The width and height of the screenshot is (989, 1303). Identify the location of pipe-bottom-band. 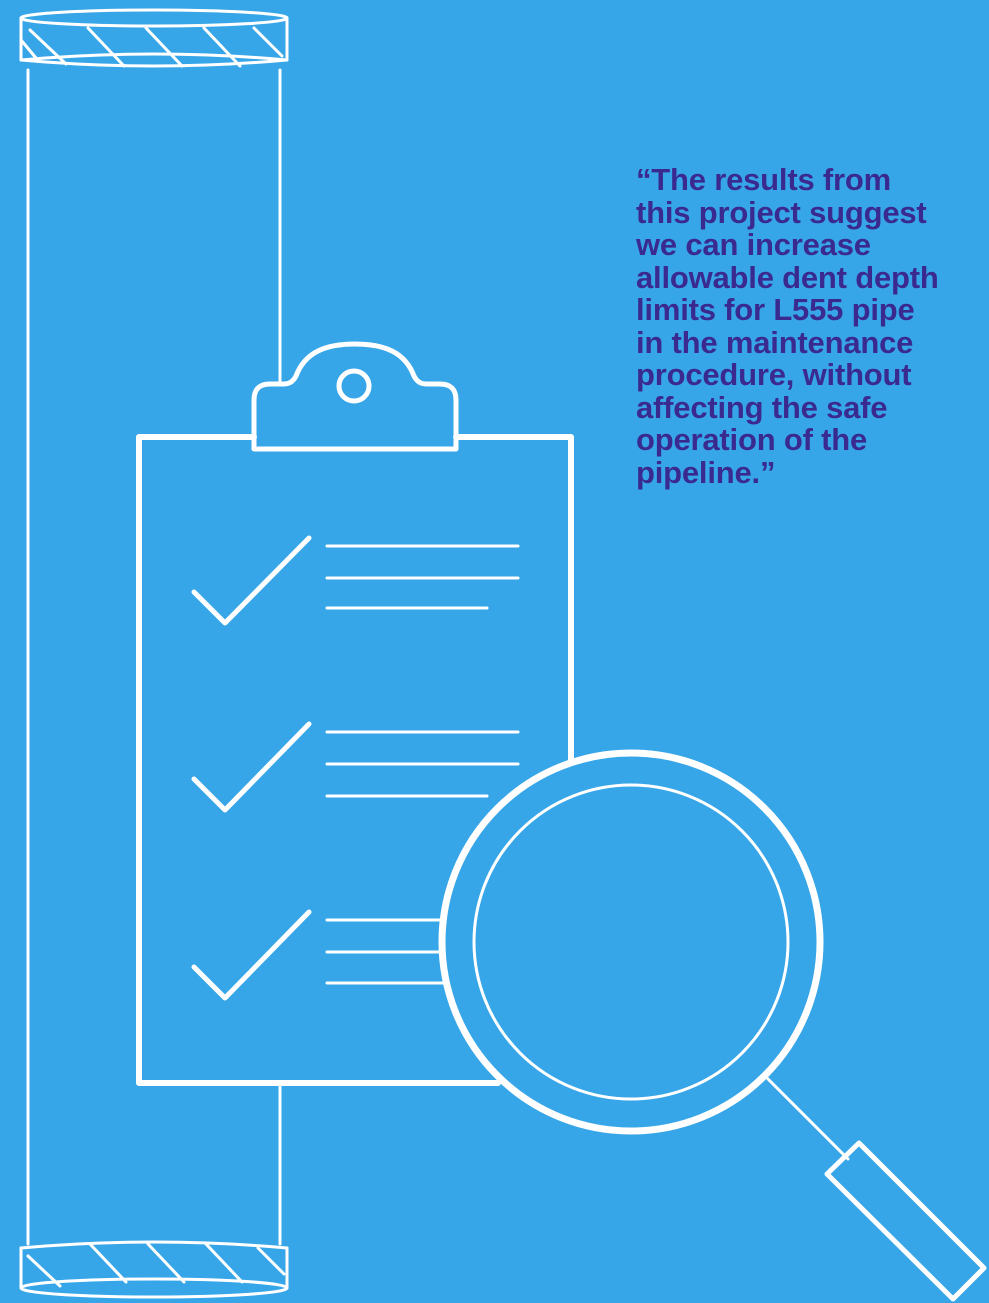
(154, 1269).